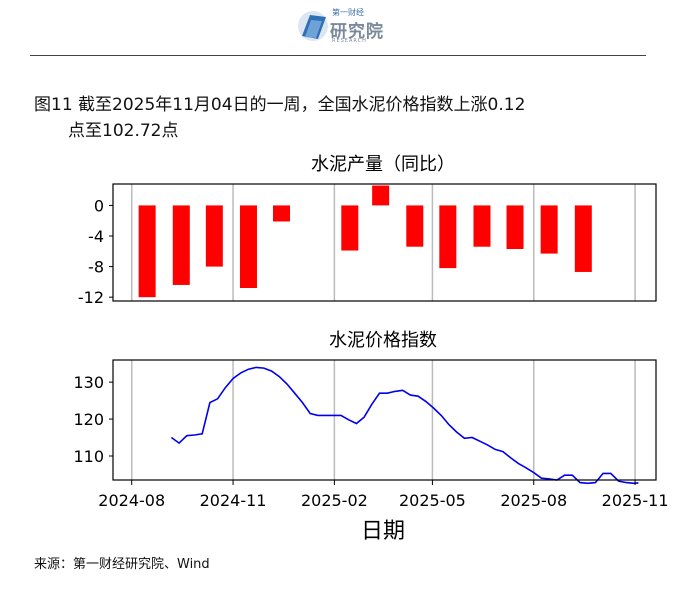 The width and height of the screenshot is (691, 591). Describe the element at coordinates (123, 131) in the screenshot. I see `figure-title-line2: 点至102.72点` at that location.